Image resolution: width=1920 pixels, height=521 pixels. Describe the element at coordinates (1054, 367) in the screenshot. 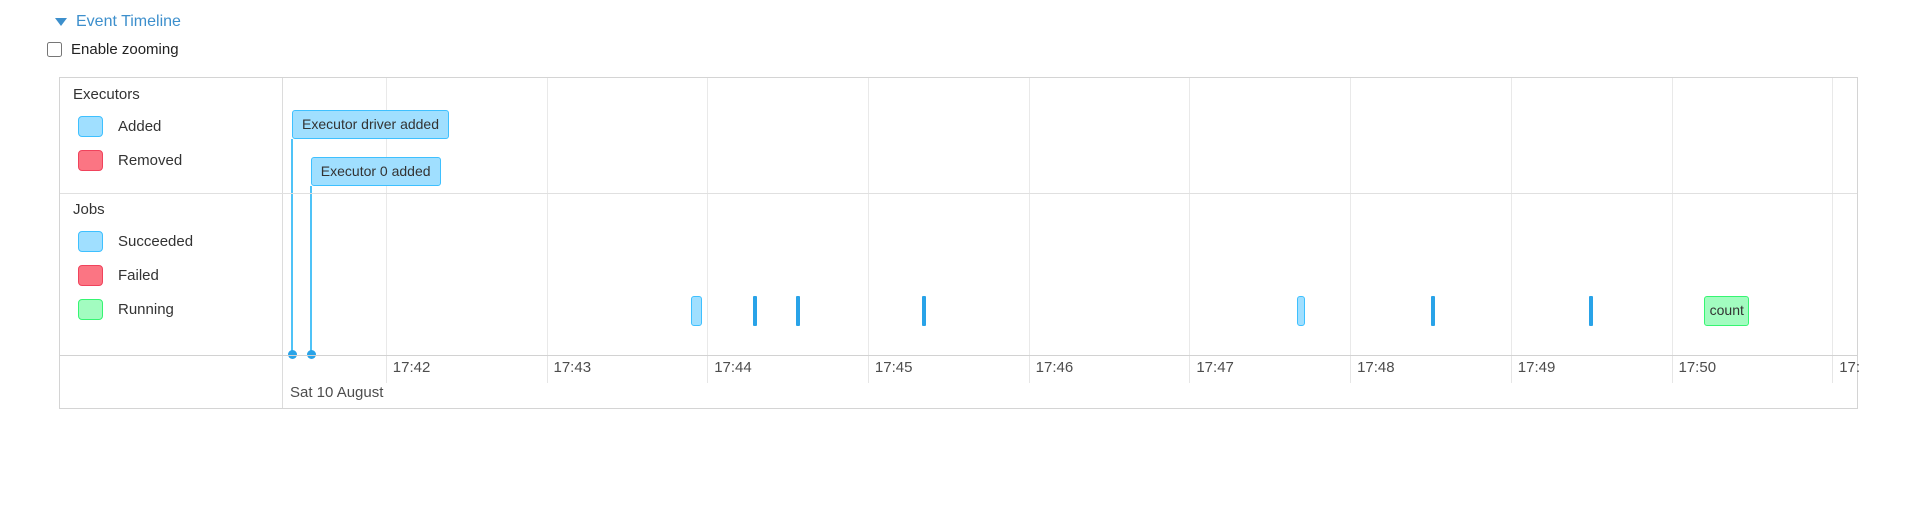

I see `axis-tick-label: 17:46` at that location.